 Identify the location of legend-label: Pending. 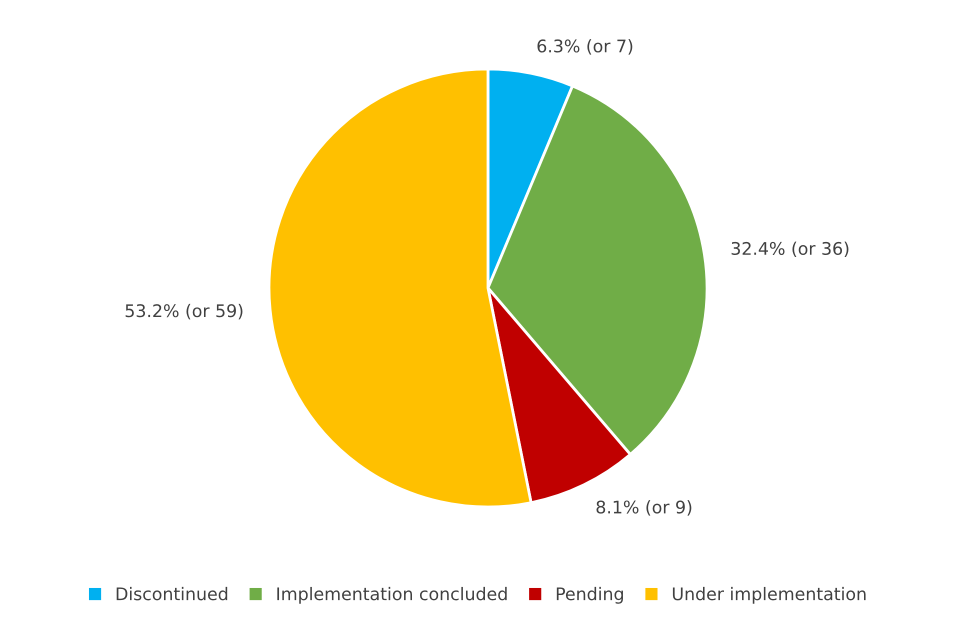
(589, 595).